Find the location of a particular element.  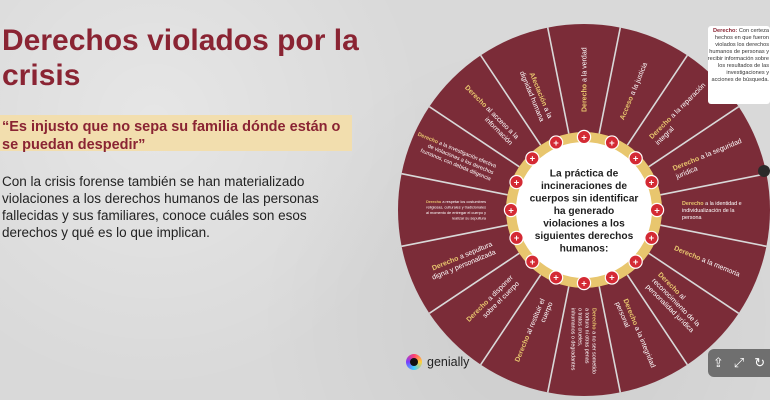

sector-label-line: persona is located at coordinates (691, 218).